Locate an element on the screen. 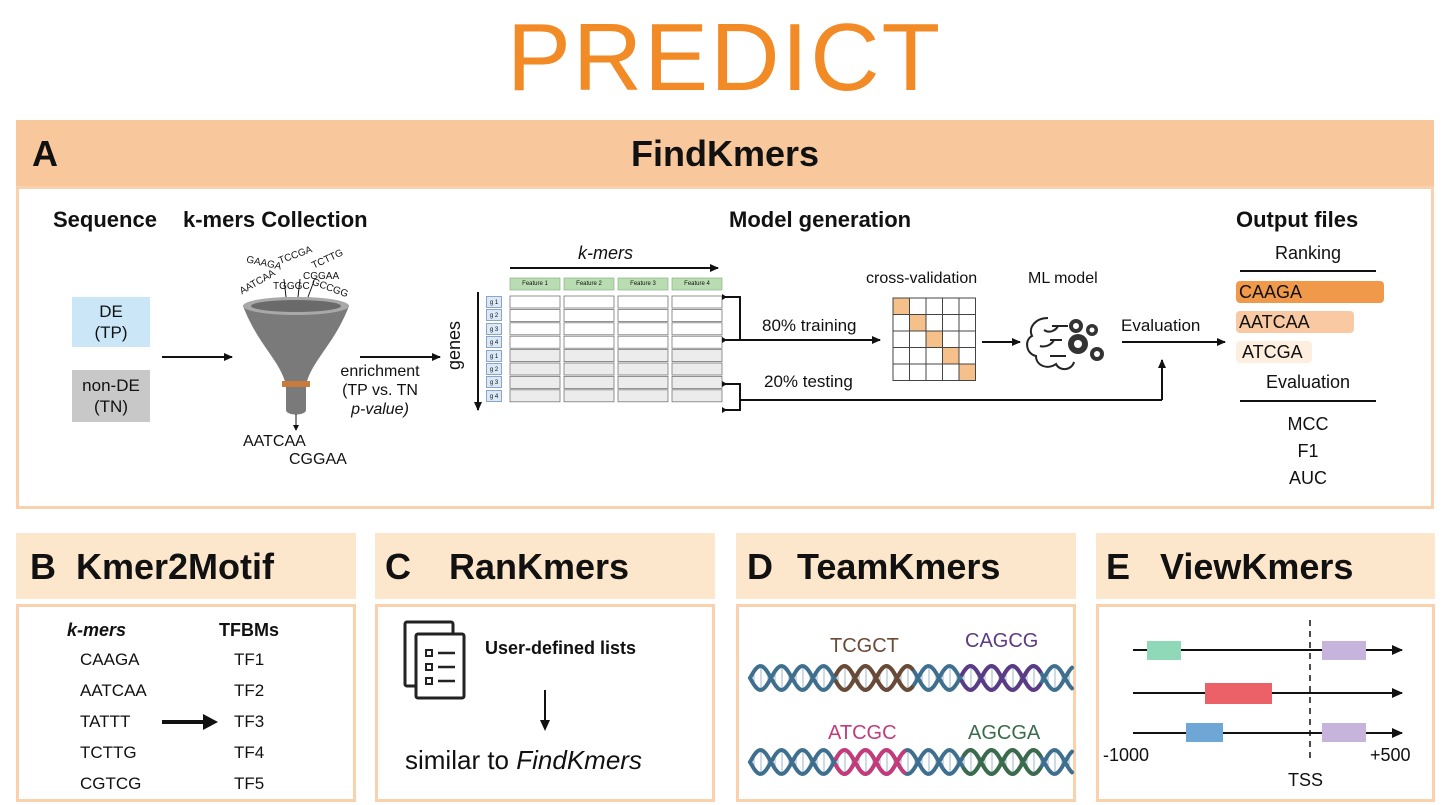 The width and height of the screenshot is (1449, 805). right-coordinate-label: +500 is located at coordinates (1390, 755).